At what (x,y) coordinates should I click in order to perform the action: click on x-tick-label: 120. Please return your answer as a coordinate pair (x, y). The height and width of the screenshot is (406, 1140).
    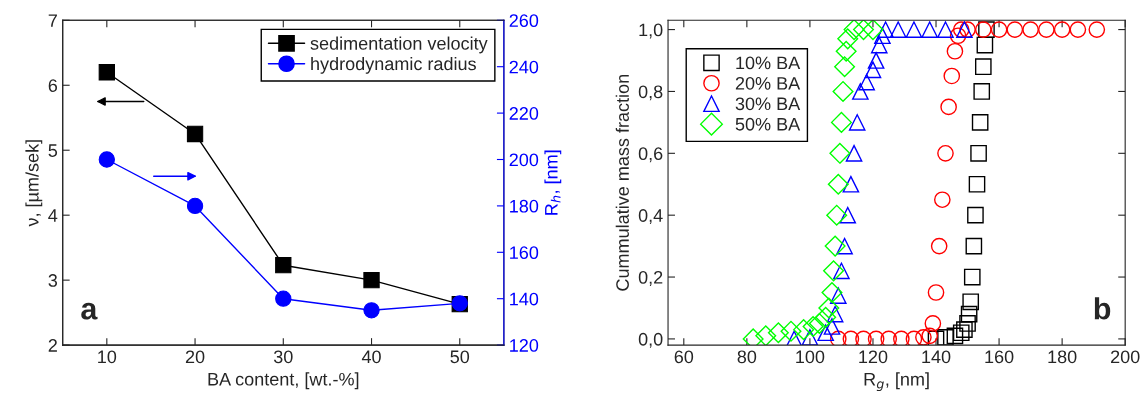
    Looking at the image, I should click on (873, 357).